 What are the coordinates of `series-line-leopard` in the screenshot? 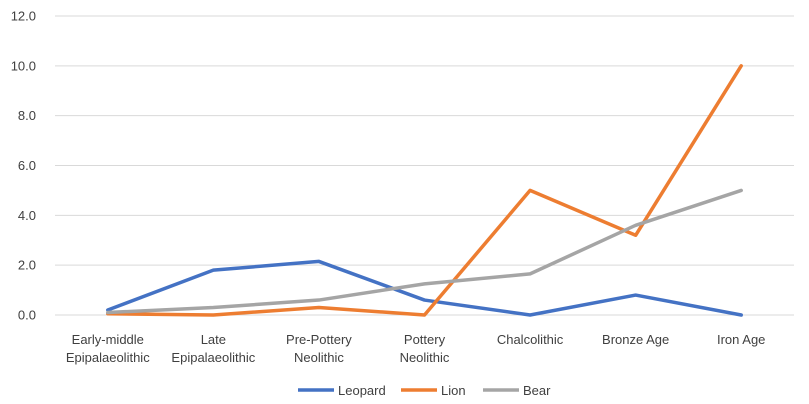 It's located at (424, 288).